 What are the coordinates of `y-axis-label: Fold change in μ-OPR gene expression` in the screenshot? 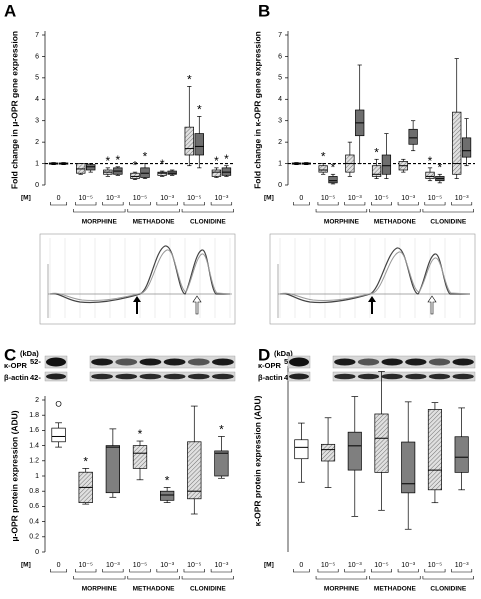 It's located at (14, 110).